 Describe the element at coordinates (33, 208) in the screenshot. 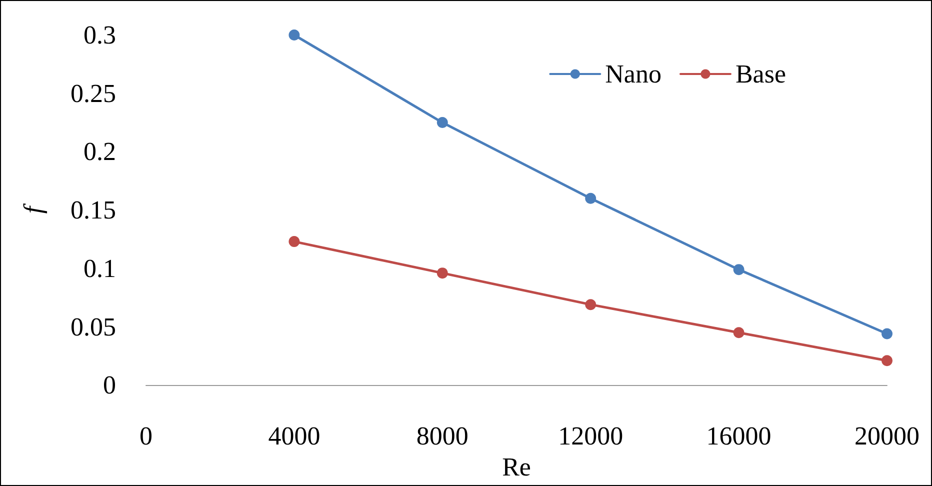

I see `y-axis-title: f` at that location.